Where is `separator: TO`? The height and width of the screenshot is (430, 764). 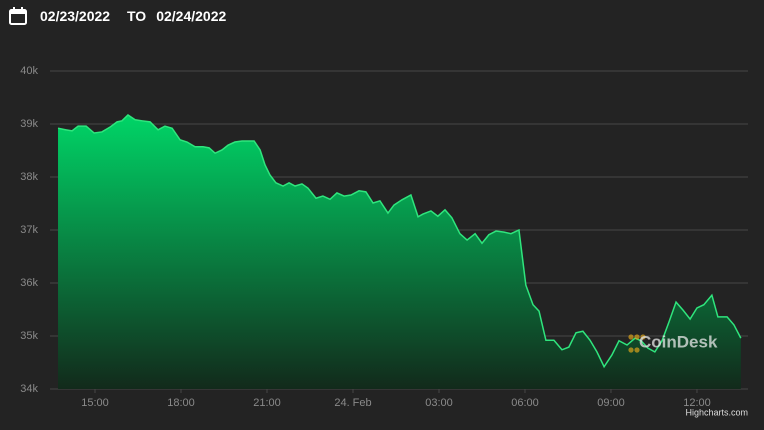 separator: TO is located at coordinates (137, 16).